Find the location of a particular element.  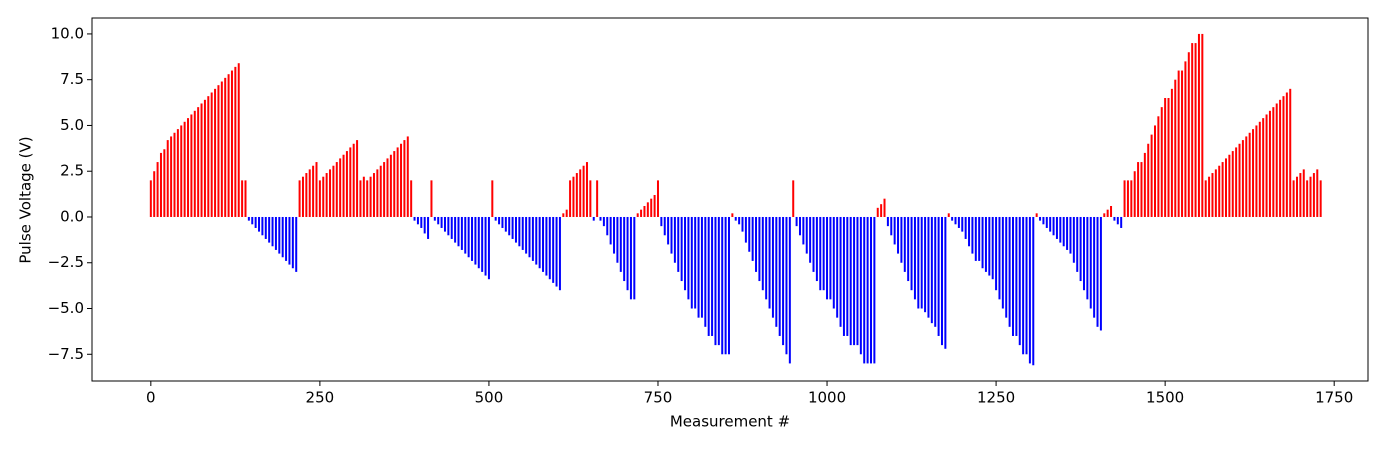

y-axis-label: Pulse Voltage (V) is located at coordinates (26, 199).